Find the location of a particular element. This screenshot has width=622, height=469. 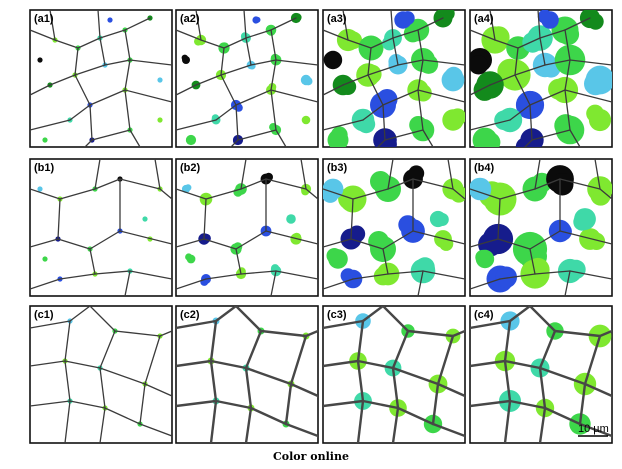

panel-label: (c4) is located at coordinates (484, 315).